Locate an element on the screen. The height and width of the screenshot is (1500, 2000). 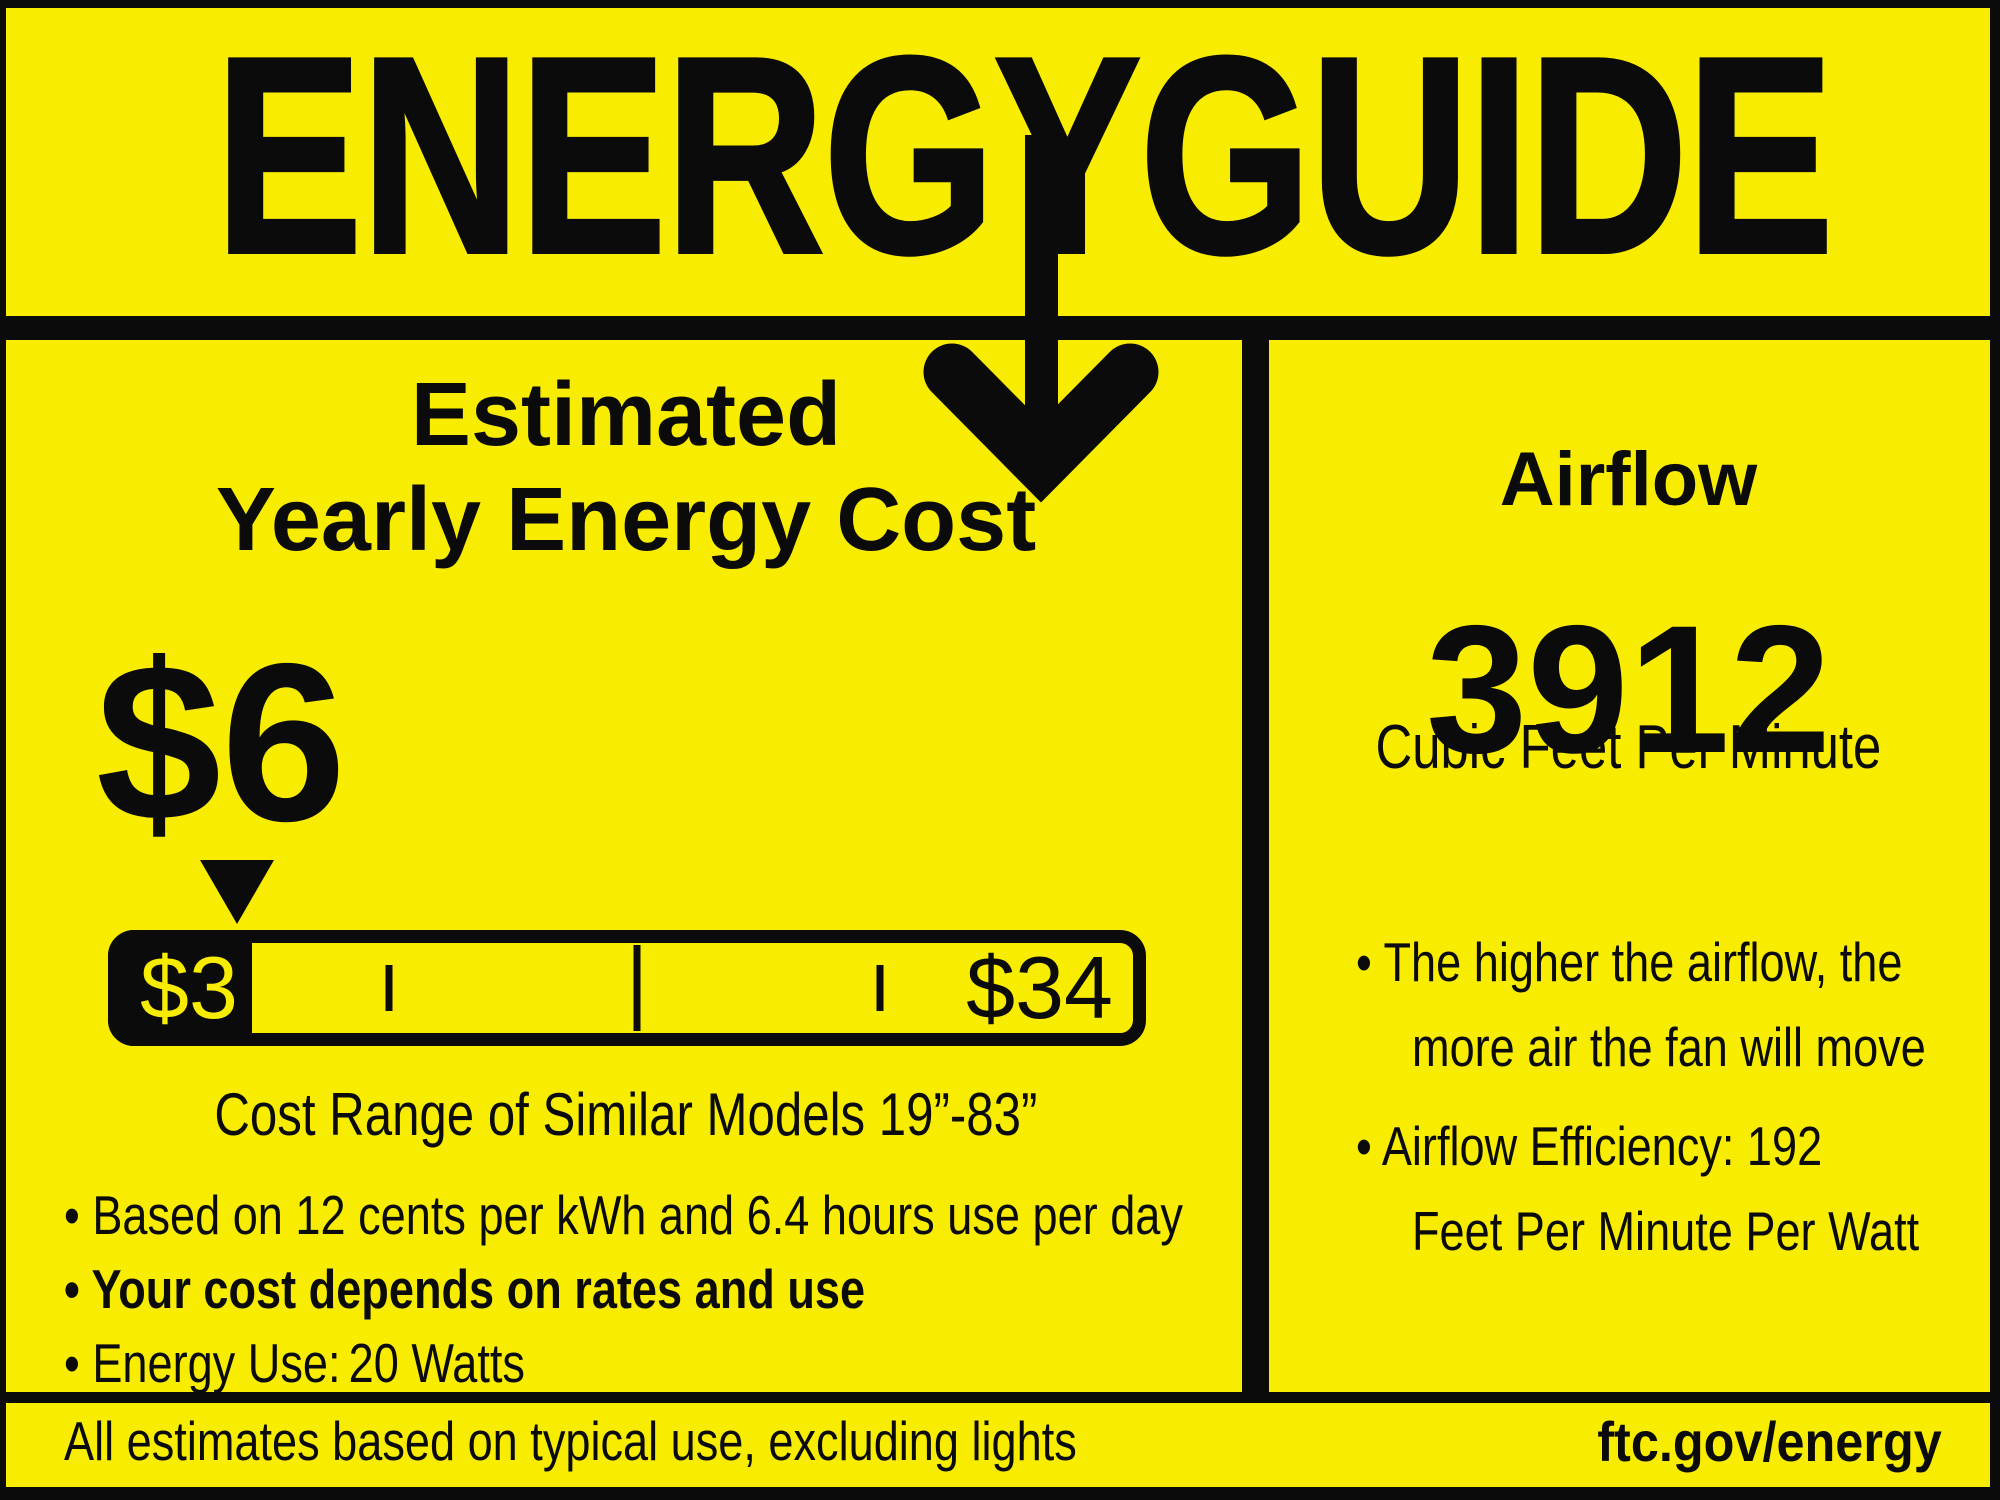
footer-url: ftc.gov/energy is located at coordinates (1769, 1441).